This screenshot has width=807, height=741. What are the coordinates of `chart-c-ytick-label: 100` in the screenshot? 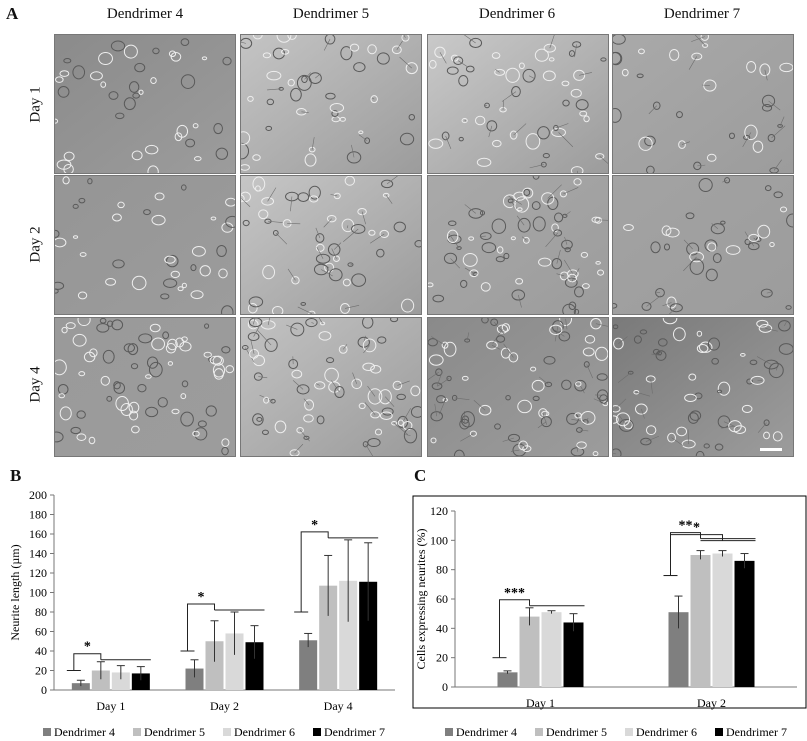 It's located at (439, 540).